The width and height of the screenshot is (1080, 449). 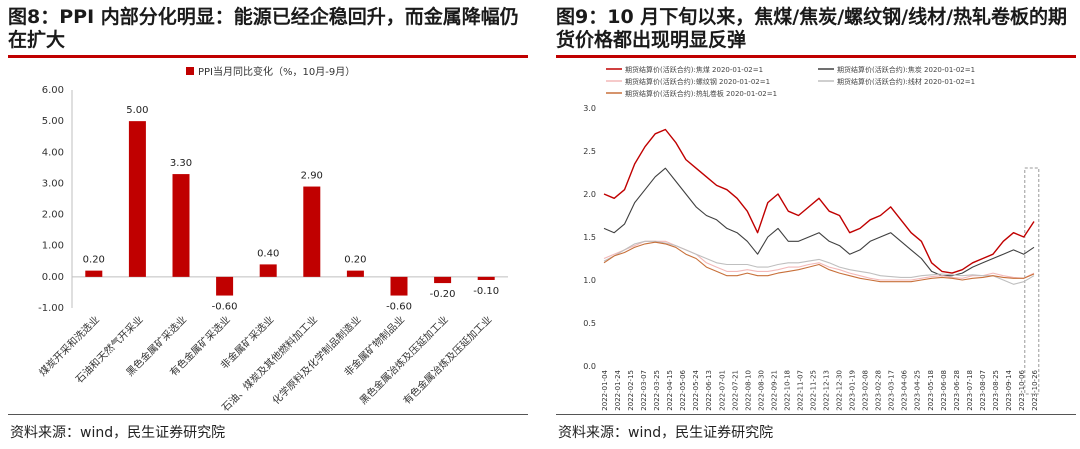 I want to click on x-tick-label: 2022-08-30, so click(x=761, y=390).